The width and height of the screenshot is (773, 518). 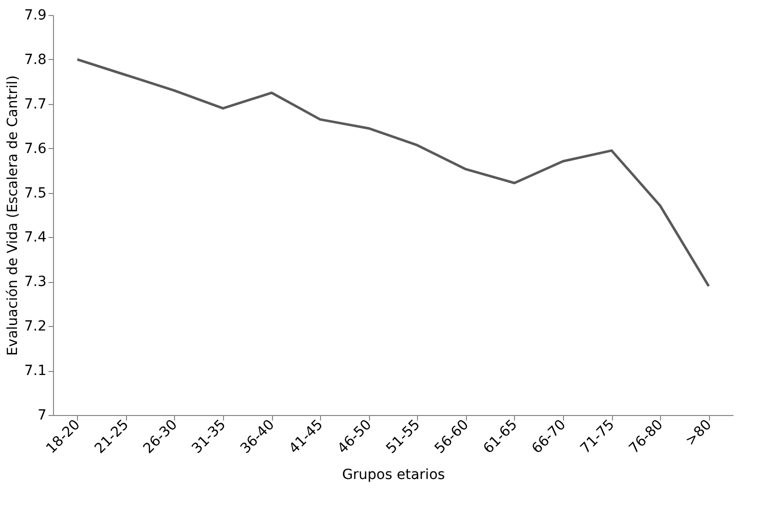 I want to click on y-tick-label: 7.9, so click(x=35, y=16).